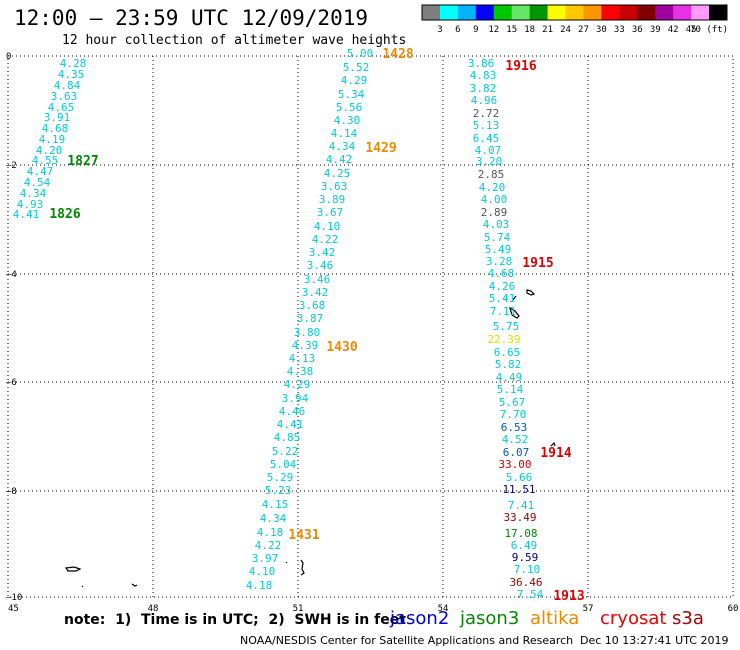 This screenshot has height=650, width=740. I want to click on wave-height-value: 2.72, so click(486, 113).